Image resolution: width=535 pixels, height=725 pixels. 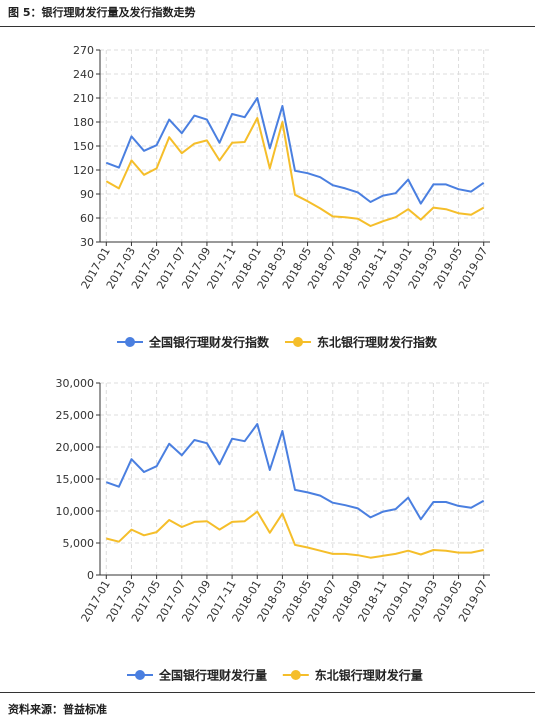 I want to click on y-tick-label: 60, so click(x=87, y=218).